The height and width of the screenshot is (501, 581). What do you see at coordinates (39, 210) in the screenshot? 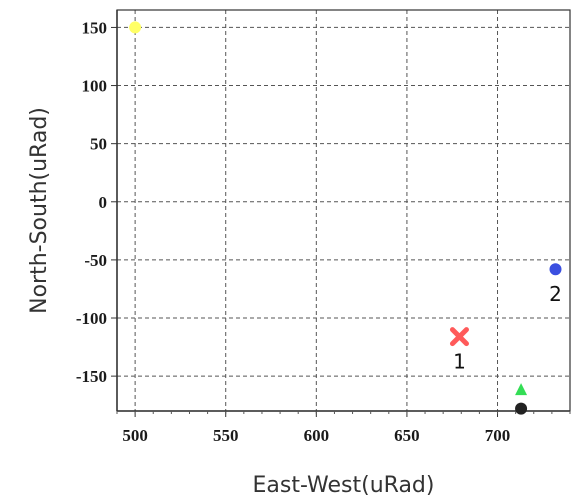
I see `y-axis-title: North-South(uRad)` at bounding box center [39, 210].